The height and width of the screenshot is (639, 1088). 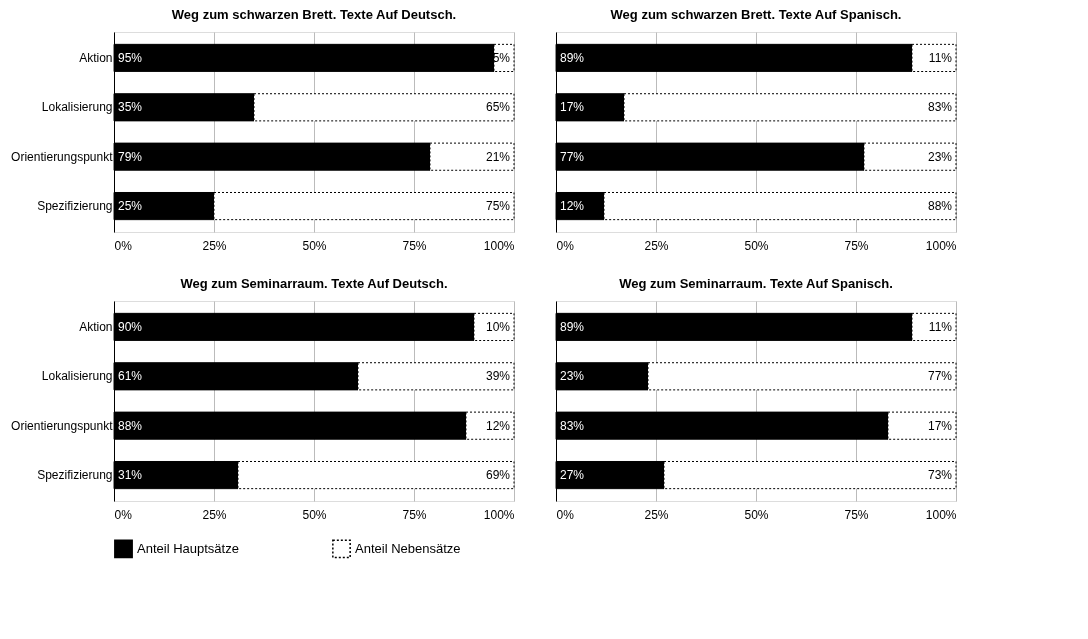 What do you see at coordinates (408, 548) in the screenshot?
I see `legend-label: Anteil Nebensätze` at bounding box center [408, 548].